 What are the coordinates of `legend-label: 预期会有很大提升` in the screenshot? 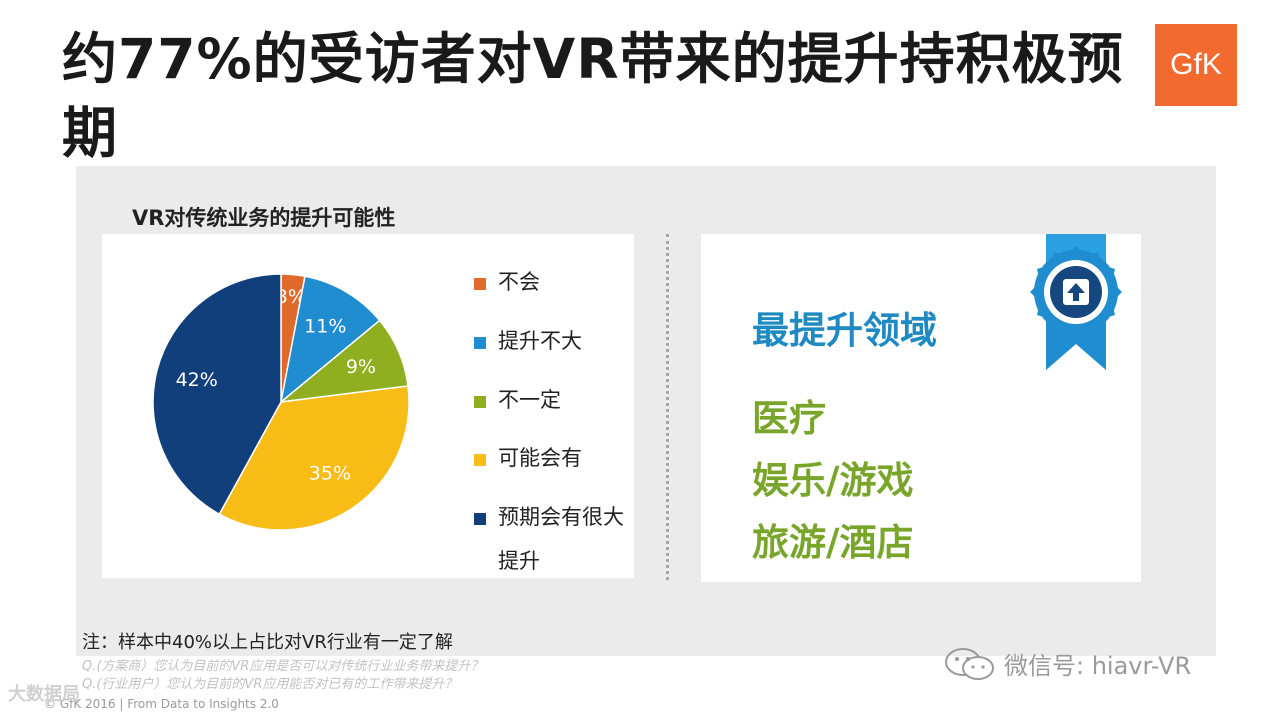 It's located at (561, 539).